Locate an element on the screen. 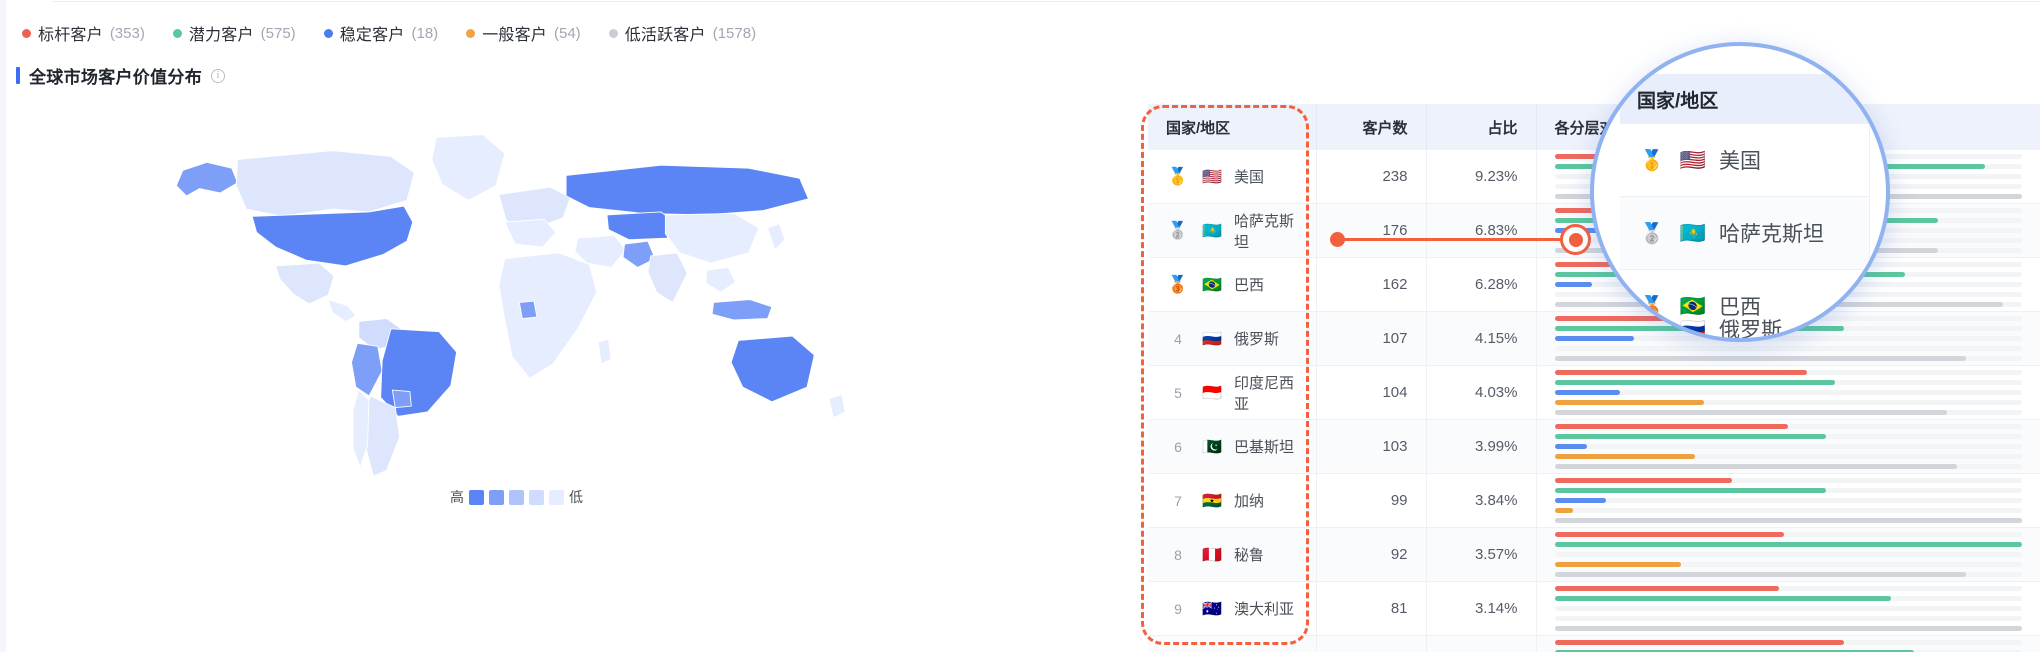 This screenshot has height=652, width=2040. cell-country: 🥉 🇧🇷 巴西 is located at coordinates (1232, 284).